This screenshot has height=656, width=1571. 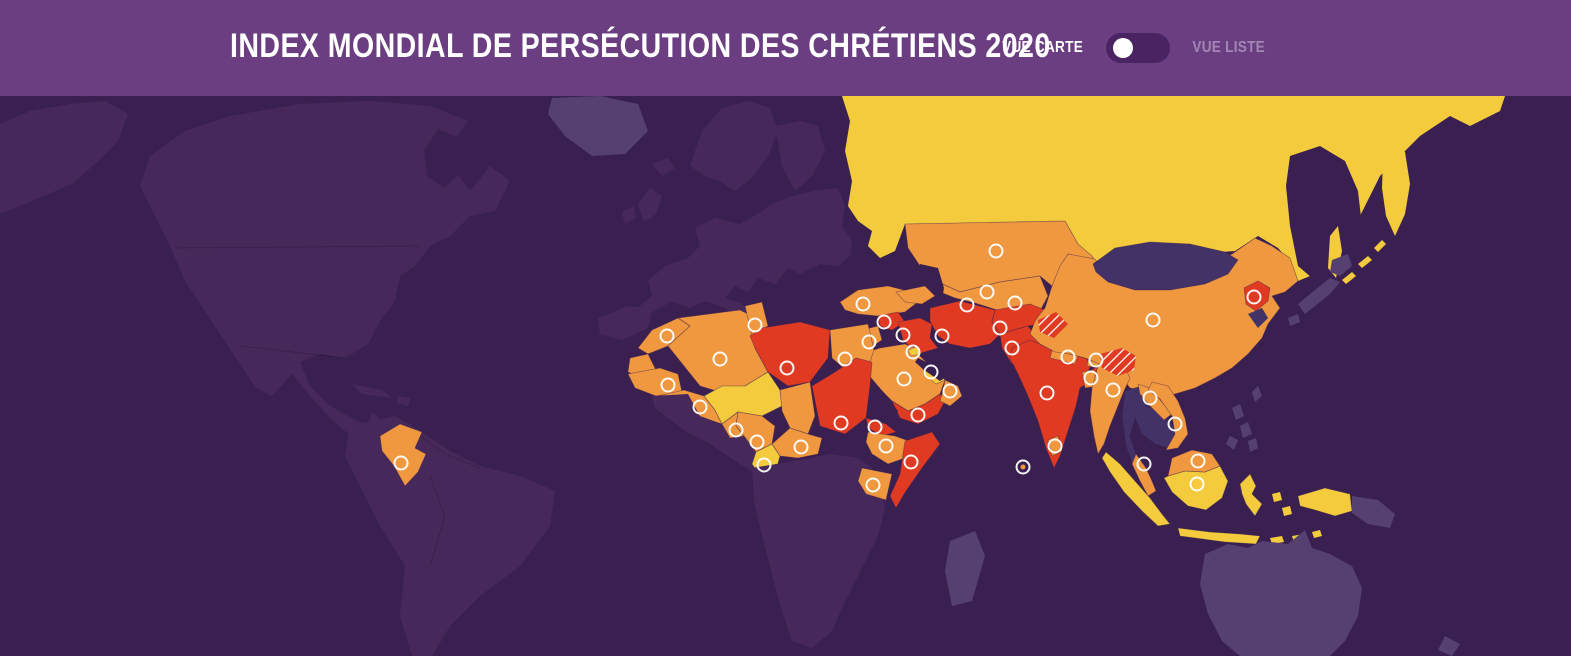 I want to click on region-southern-africa, so click(x=818, y=551).